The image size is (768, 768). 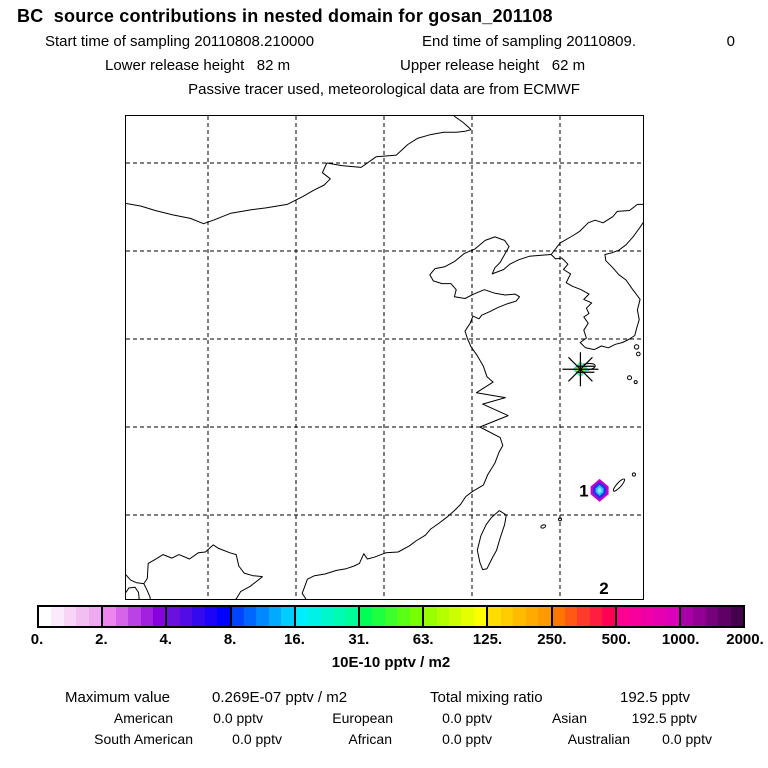 What do you see at coordinates (583, 490) in the screenshot?
I see `marker-1-label: 1` at bounding box center [583, 490].